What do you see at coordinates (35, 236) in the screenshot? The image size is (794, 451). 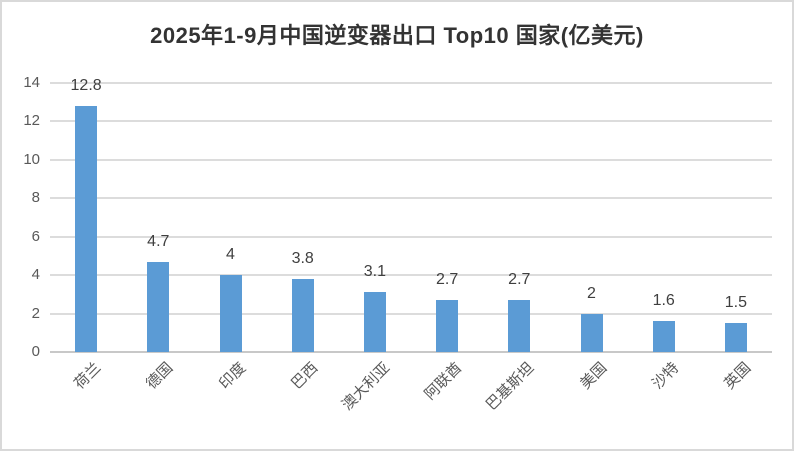 I see `y-axis-tick-label: 6` at bounding box center [35, 236].